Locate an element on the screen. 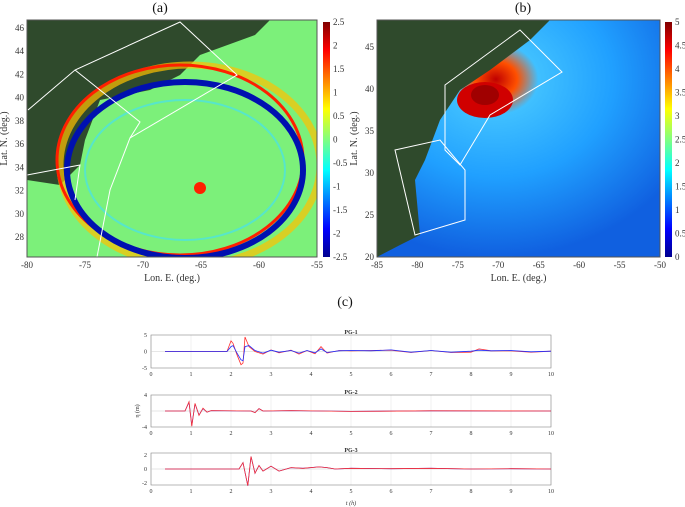 Image resolution: width=685 pixels, height=507 pixels. colorbar-tick-label: 1.5 is located at coordinates (339, 69).